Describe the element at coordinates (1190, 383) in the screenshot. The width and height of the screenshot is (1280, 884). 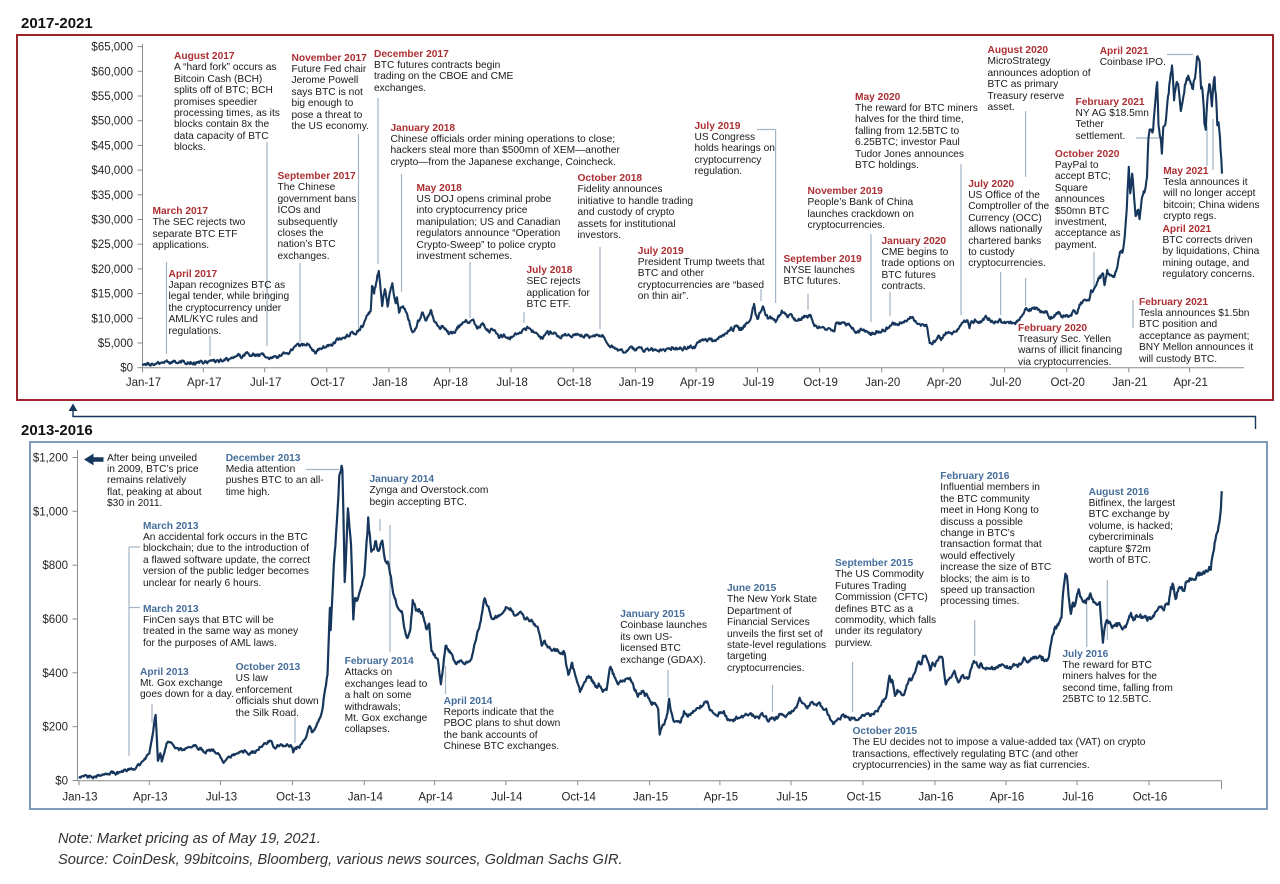
I see `svg-text: Apr-21` at that location.